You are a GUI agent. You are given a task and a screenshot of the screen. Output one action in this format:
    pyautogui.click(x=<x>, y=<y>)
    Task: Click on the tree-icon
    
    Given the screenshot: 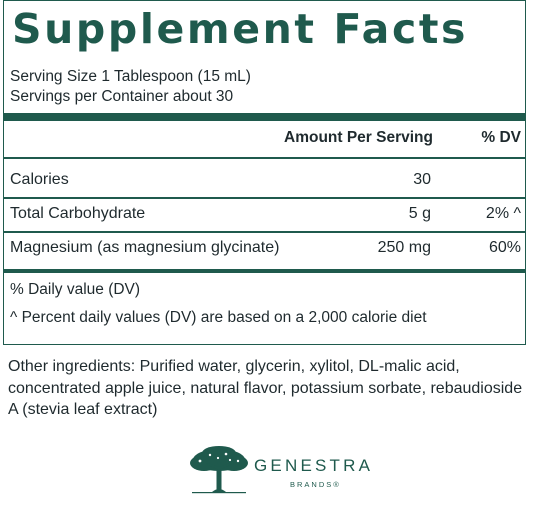 What is the action you would take?
    pyautogui.click(x=219, y=470)
    